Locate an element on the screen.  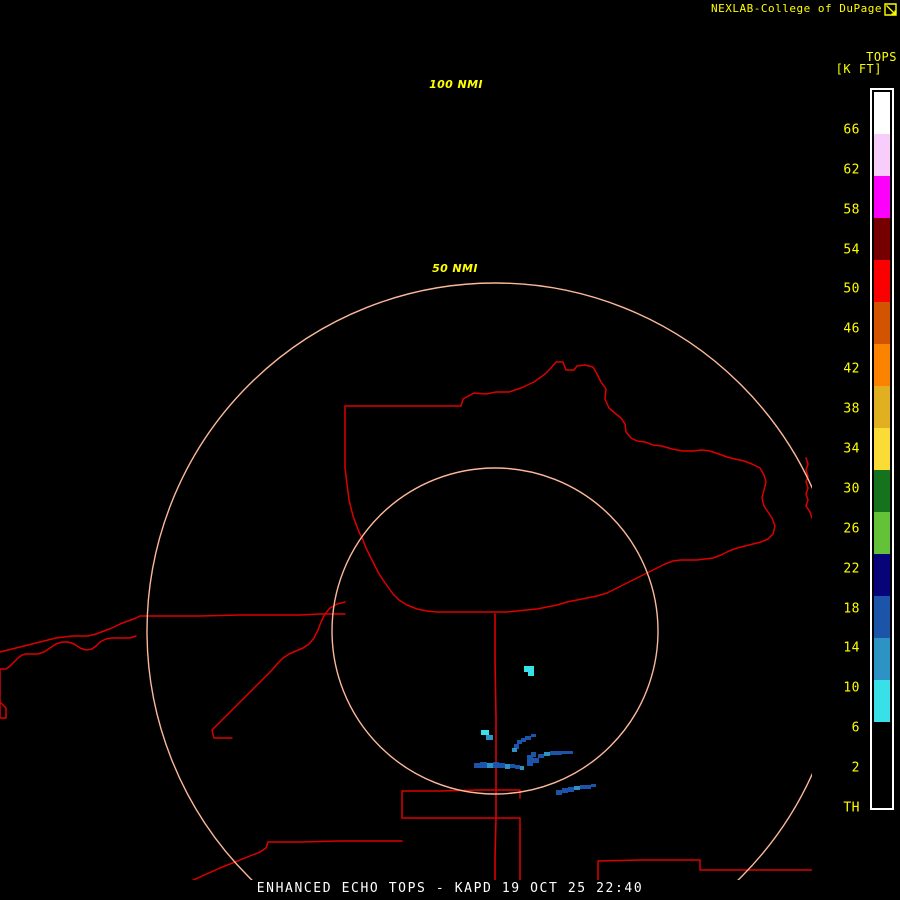
county-boundary-bottom-right is located at coordinates (704, 869).